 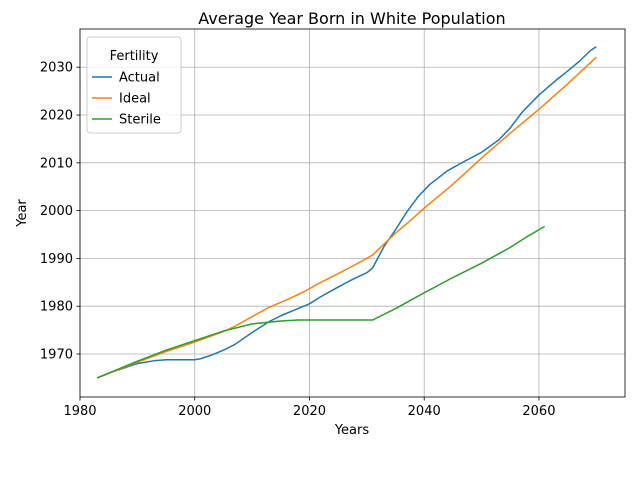 I want to click on x-tick-label: 2020, so click(x=309, y=411).